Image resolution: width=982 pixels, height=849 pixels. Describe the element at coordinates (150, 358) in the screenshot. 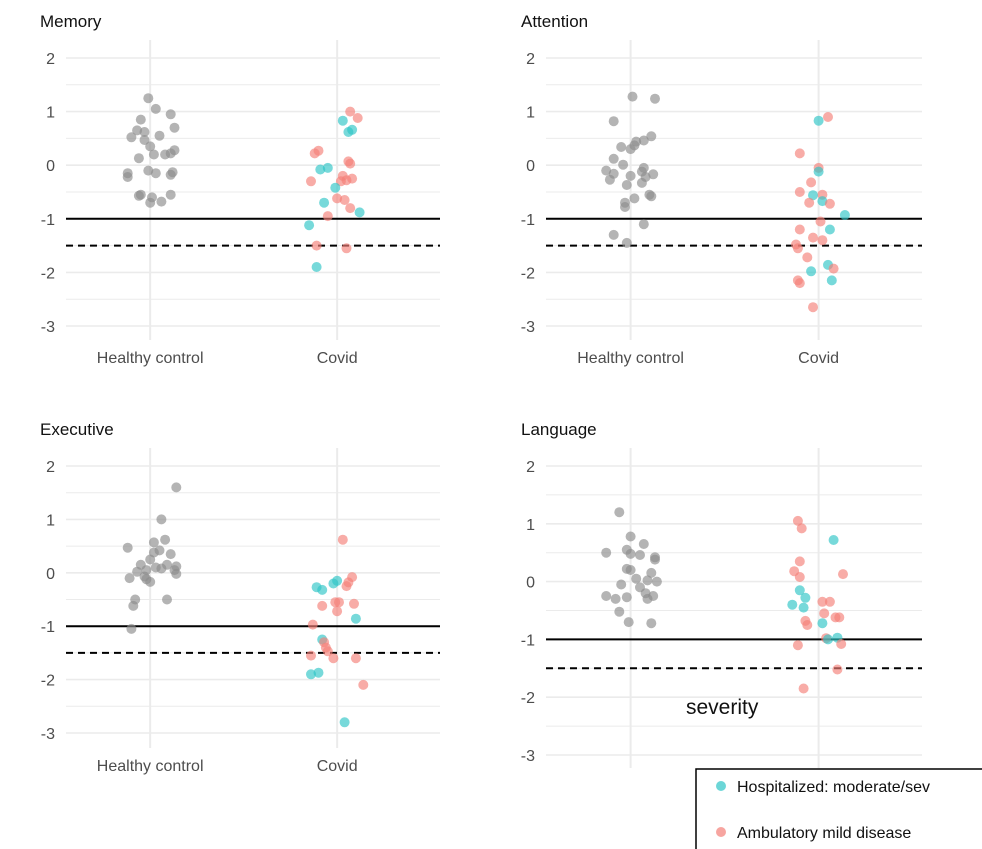

I see `x-tick-label: Healthy control` at that location.